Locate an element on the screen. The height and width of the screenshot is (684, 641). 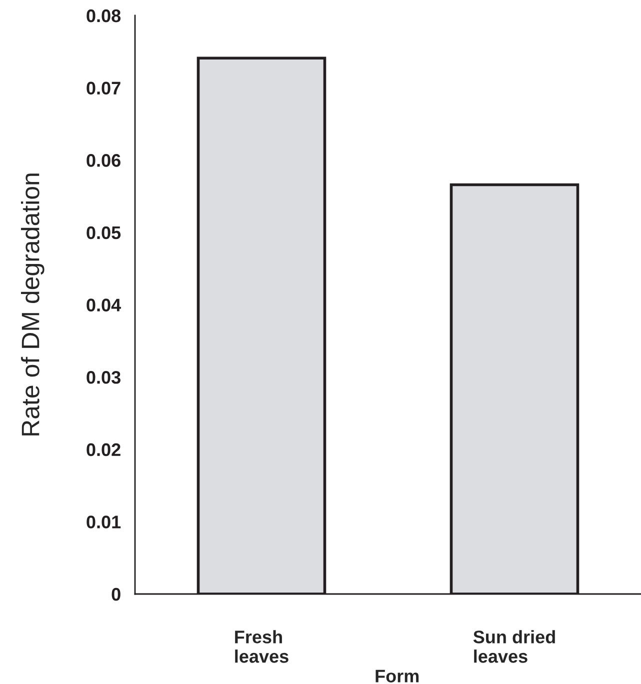
y-tick-label: 0.07 is located at coordinates (103, 88).